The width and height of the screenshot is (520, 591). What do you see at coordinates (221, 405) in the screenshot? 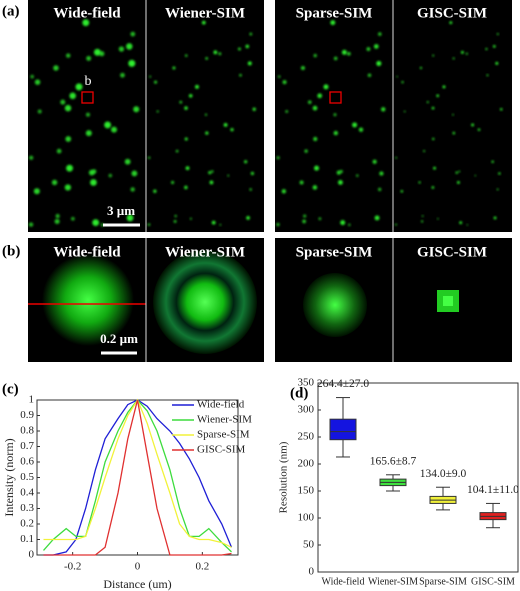
I see `legend-label: Wide-field` at bounding box center [221, 405].